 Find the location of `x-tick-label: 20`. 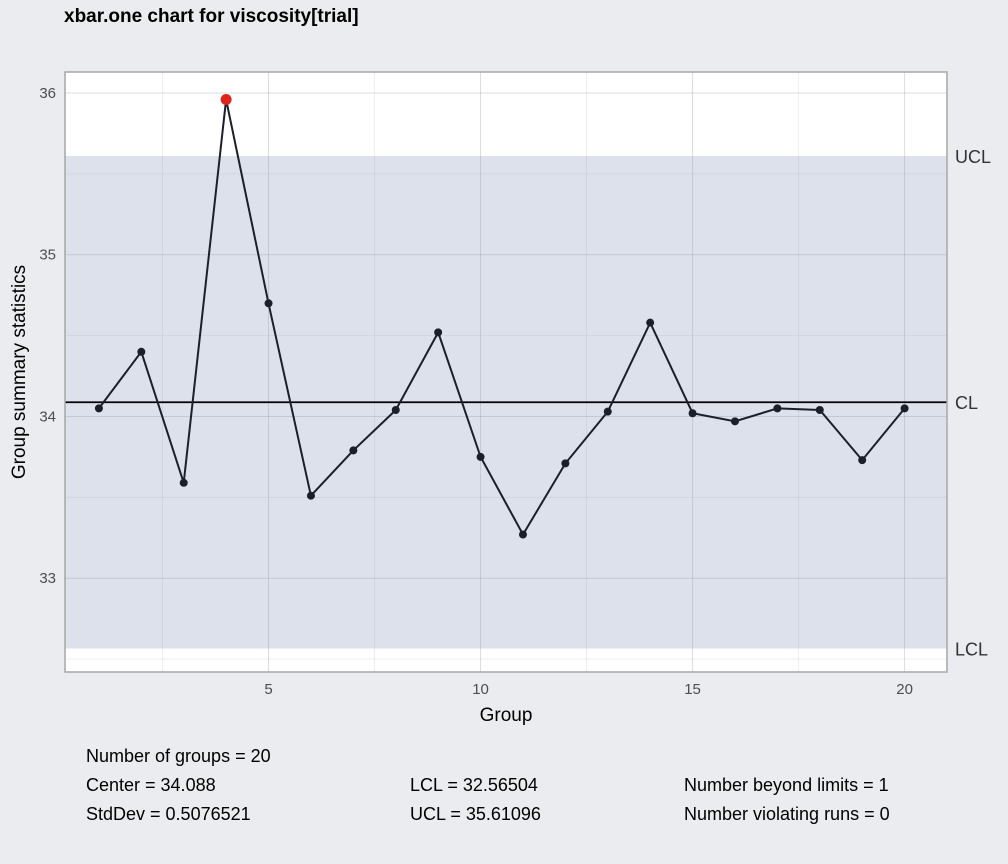

x-tick-label: 20 is located at coordinates (904, 689).